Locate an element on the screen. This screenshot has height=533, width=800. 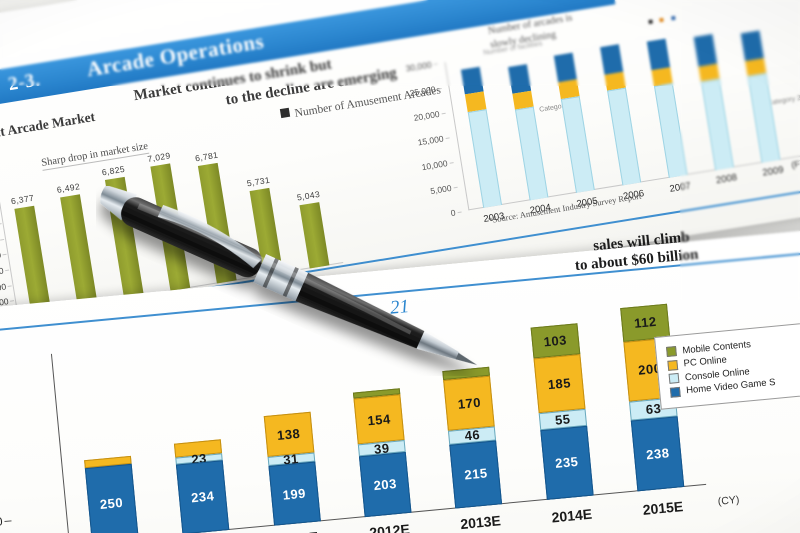
green-bar: 7,0292006 is located at coordinates (170, 228).